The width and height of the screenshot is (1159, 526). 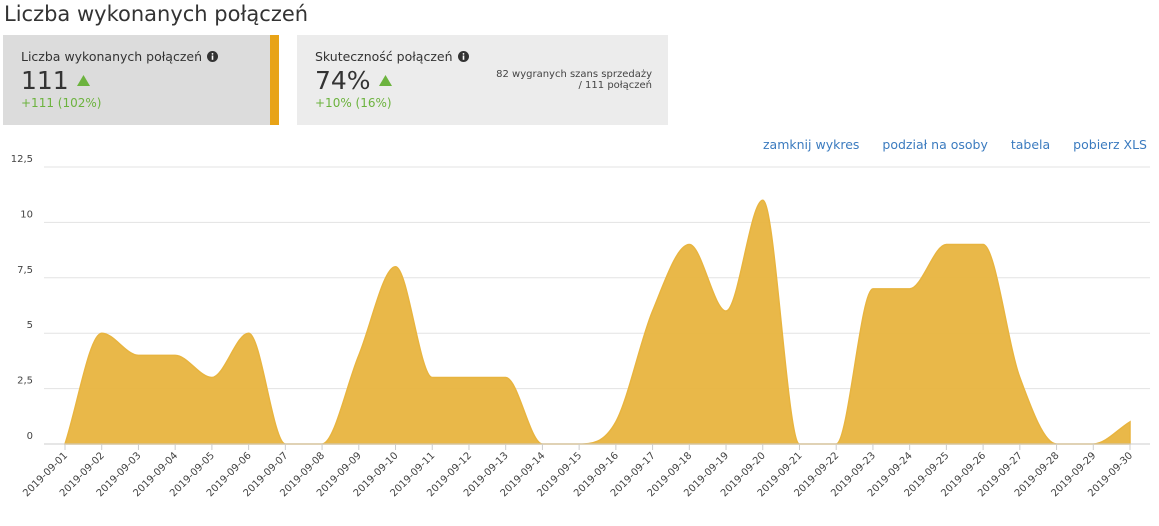 I want to click on link: podział na osoby, so click(x=935, y=144).